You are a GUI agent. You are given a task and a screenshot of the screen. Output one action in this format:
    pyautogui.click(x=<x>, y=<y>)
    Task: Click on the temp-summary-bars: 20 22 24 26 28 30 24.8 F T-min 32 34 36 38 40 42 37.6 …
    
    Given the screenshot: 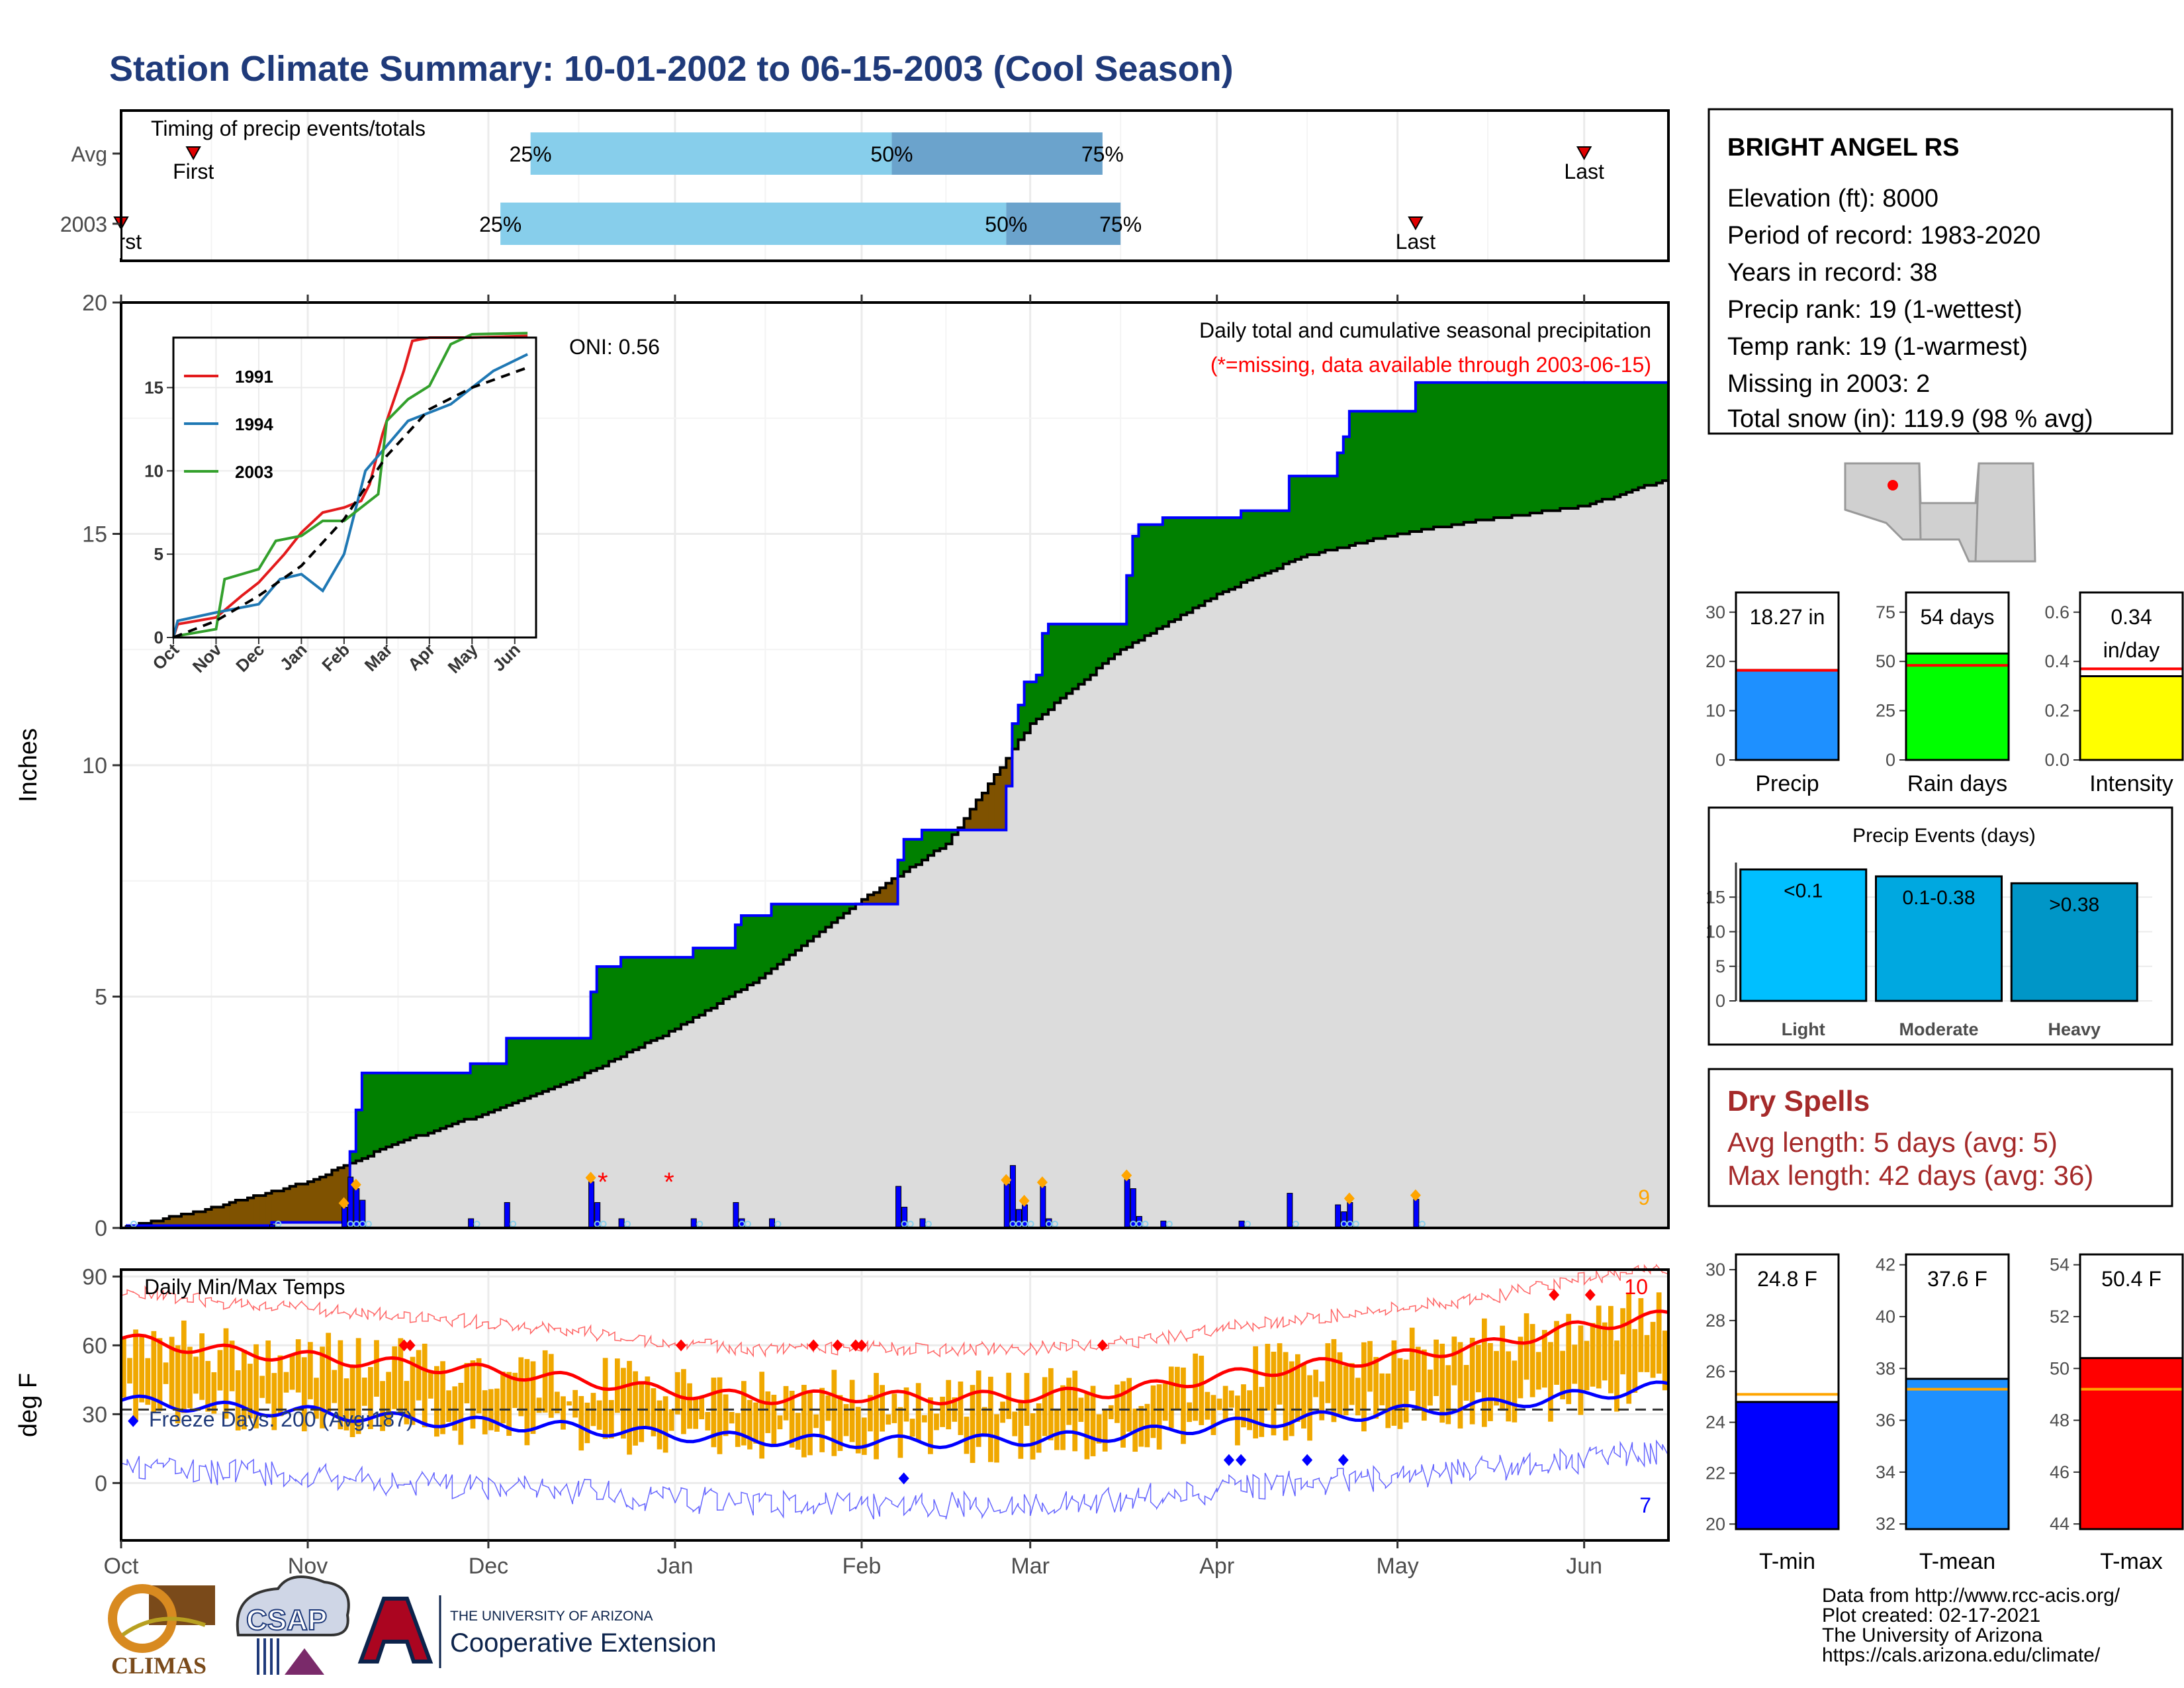 What is the action you would take?
    pyautogui.click(x=1945, y=1413)
    